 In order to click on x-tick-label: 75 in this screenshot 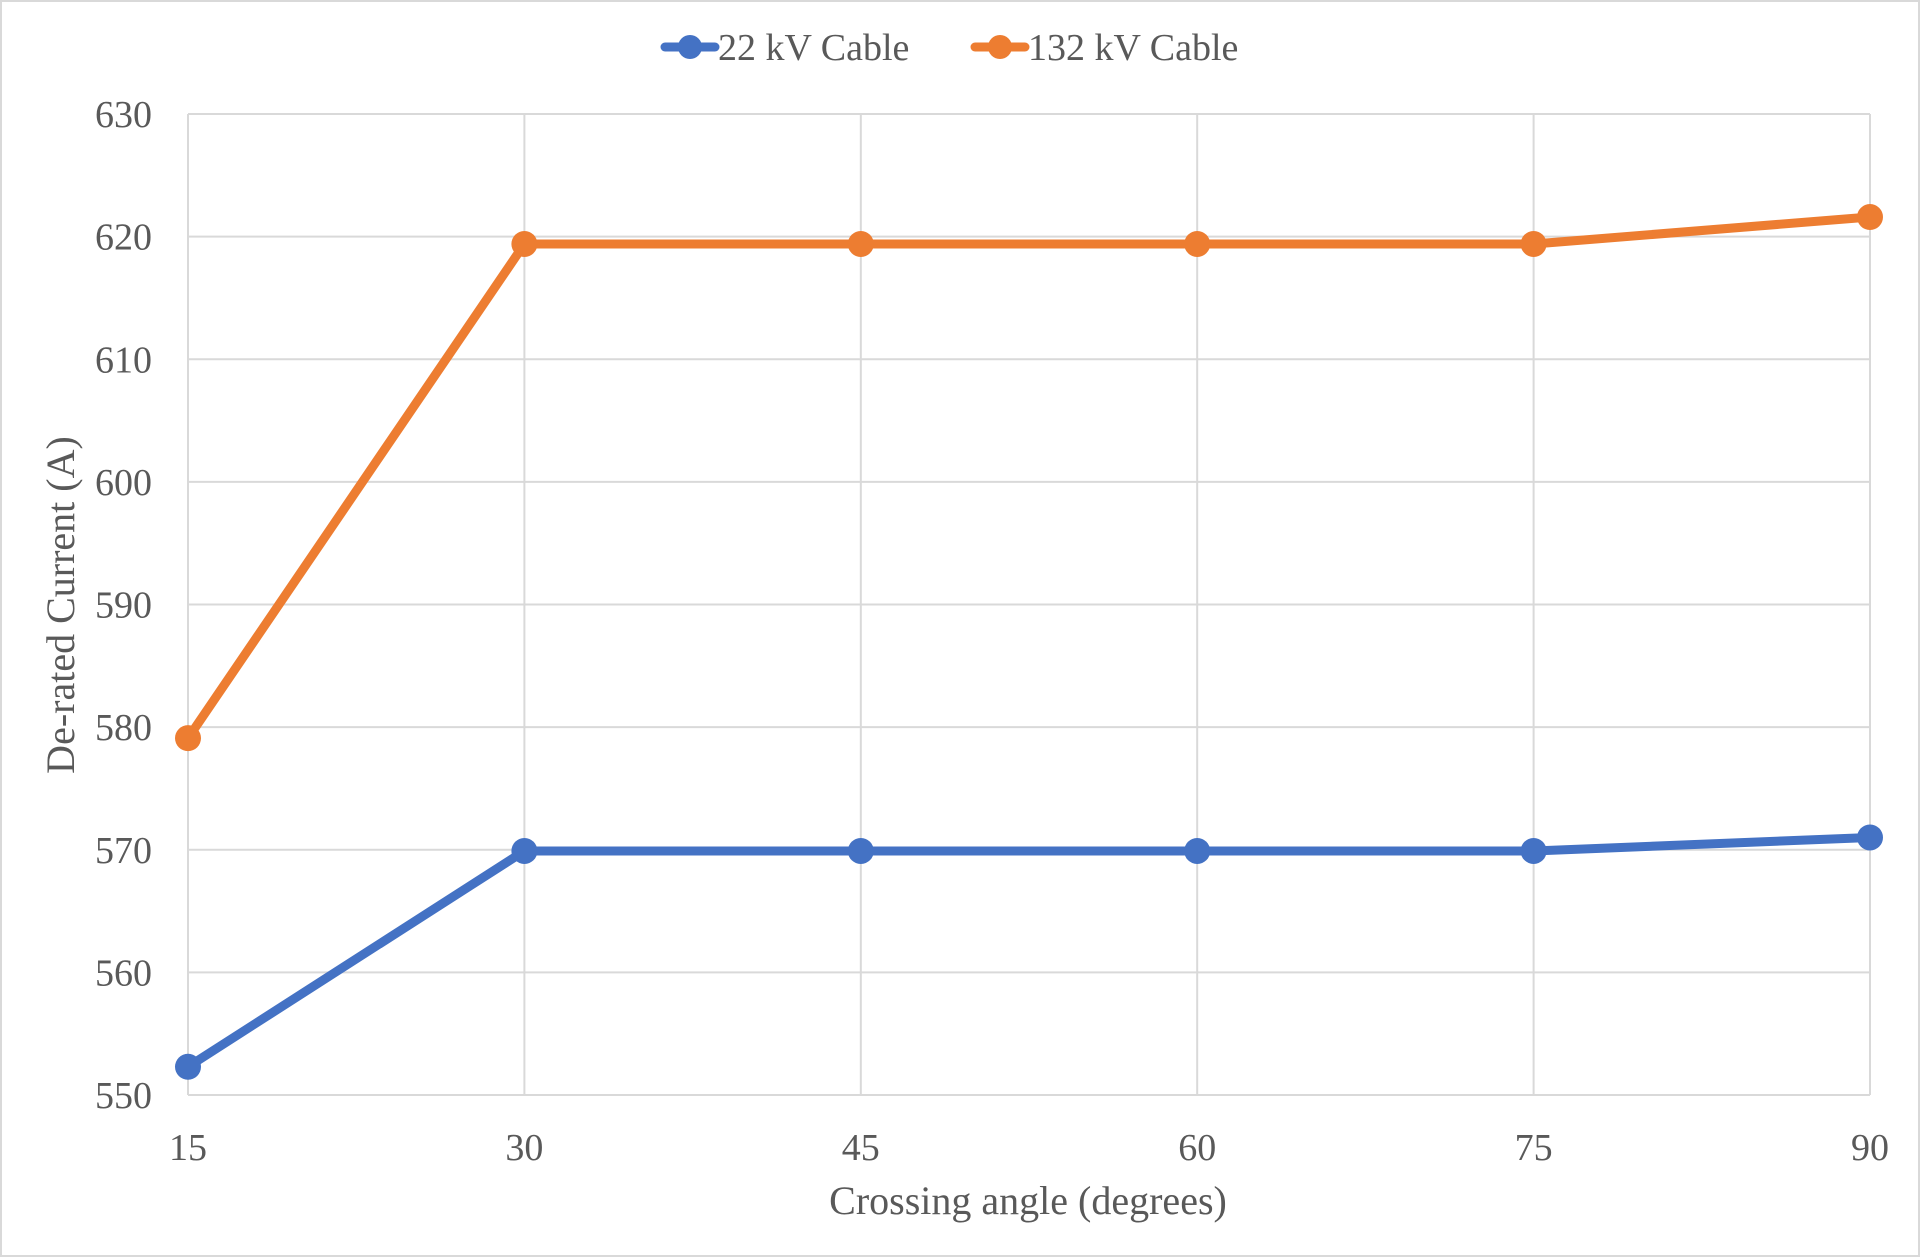, I will do `click(1534, 1148)`.